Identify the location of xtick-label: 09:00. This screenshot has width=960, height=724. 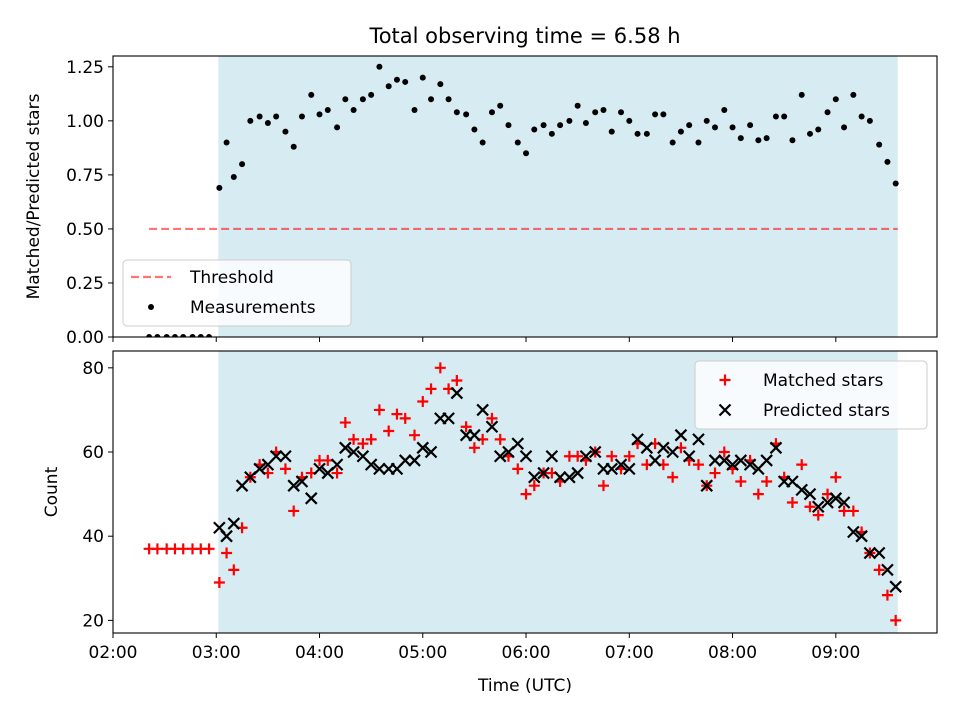
(835, 653).